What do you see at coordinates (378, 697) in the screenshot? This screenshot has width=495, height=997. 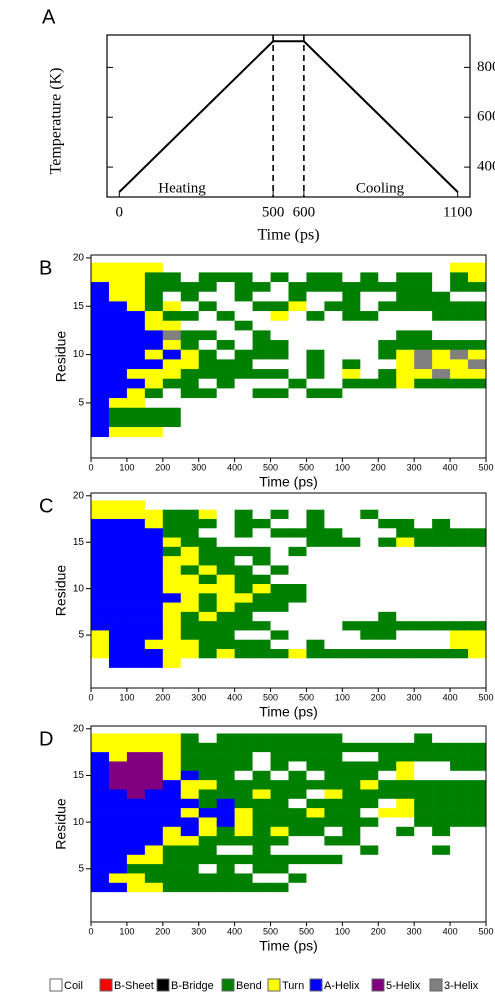 I see `x-tick-label: 200` at bounding box center [378, 697].